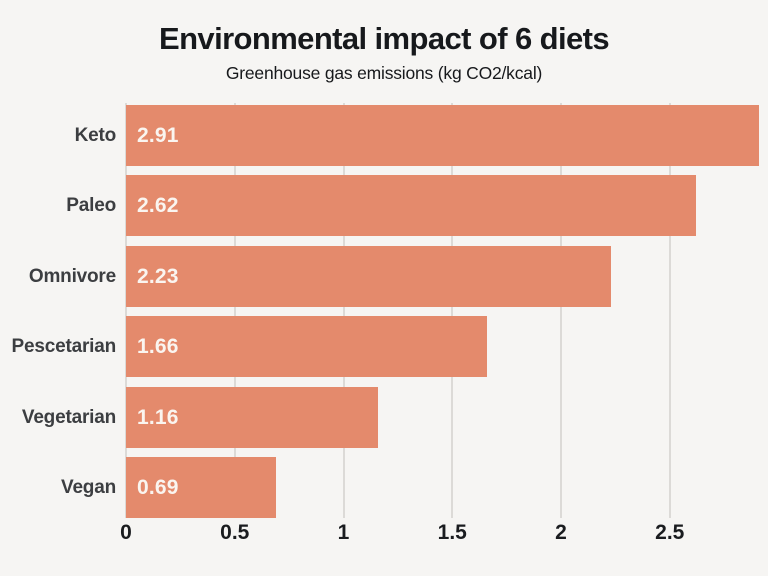  I want to click on value-label: 2.23, so click(158, 276).